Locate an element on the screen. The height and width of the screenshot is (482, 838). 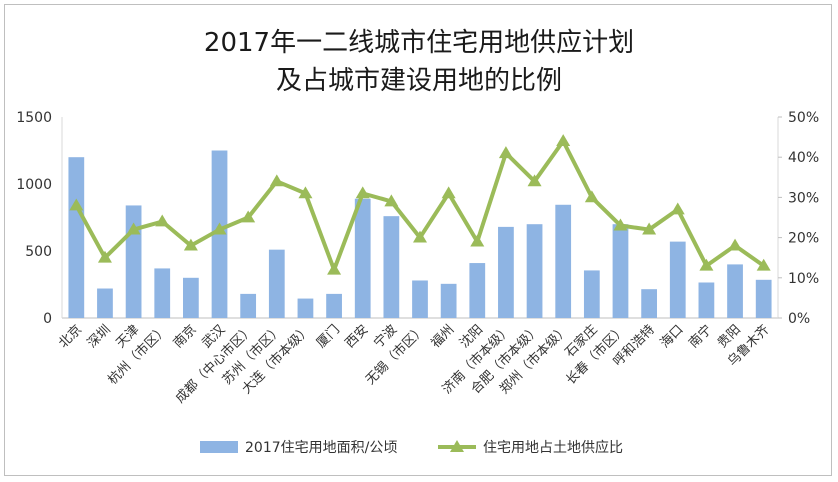
y-right-tick-label: 20% is located at coordinates (803, 239).